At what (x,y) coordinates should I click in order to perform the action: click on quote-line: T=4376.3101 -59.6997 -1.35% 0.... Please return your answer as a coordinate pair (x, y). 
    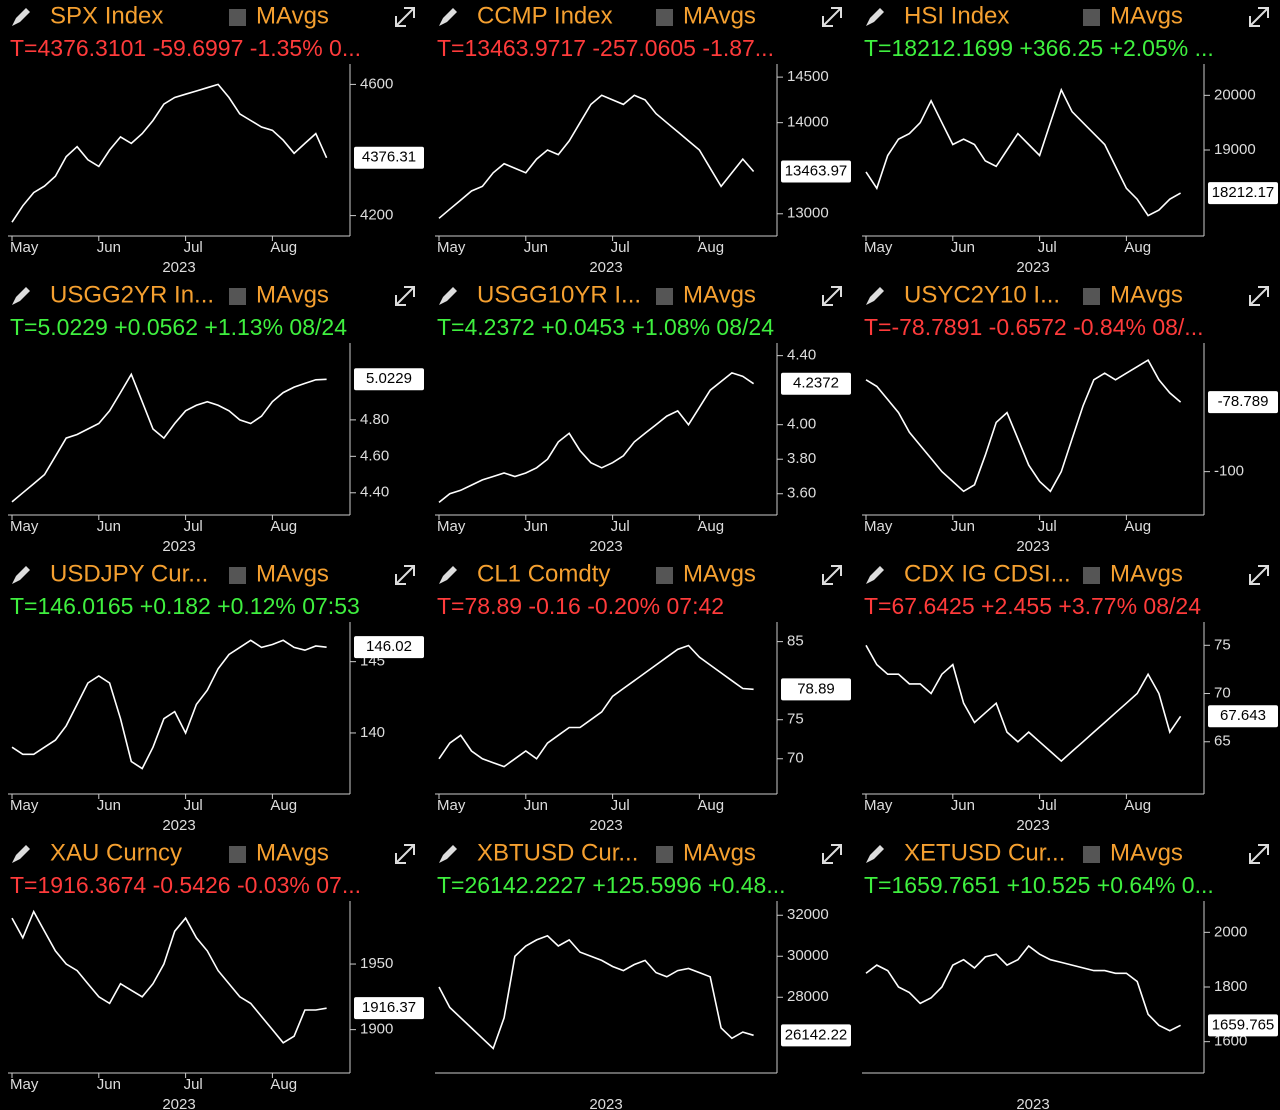
    Looking at the image, I should click on (185, 48).